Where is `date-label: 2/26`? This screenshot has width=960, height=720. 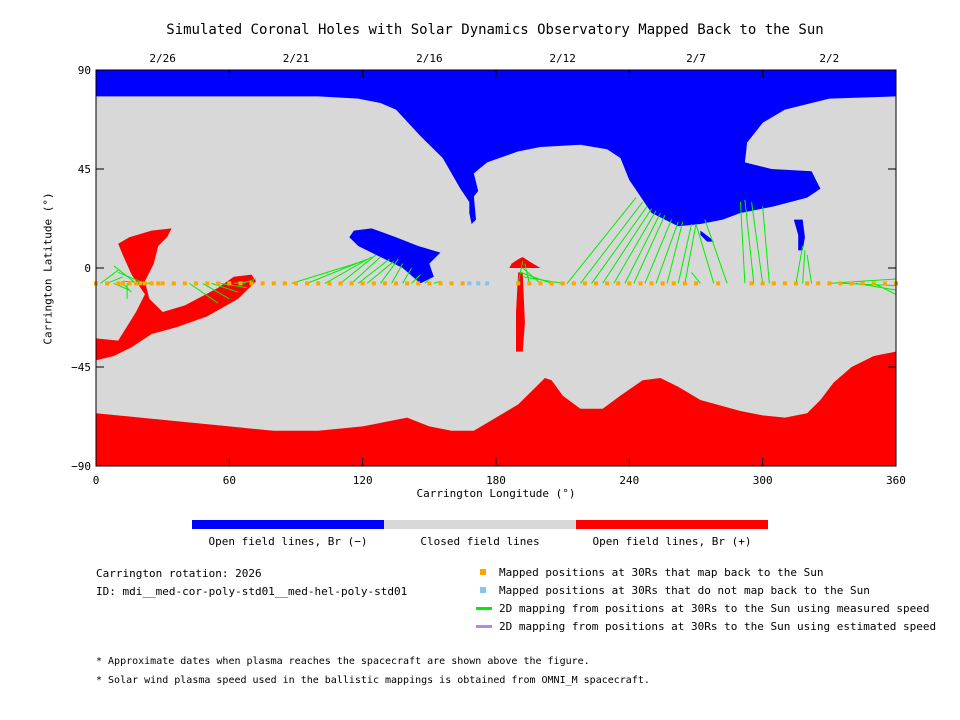
date-label: 2/26 is located at coordinates (162, 58).